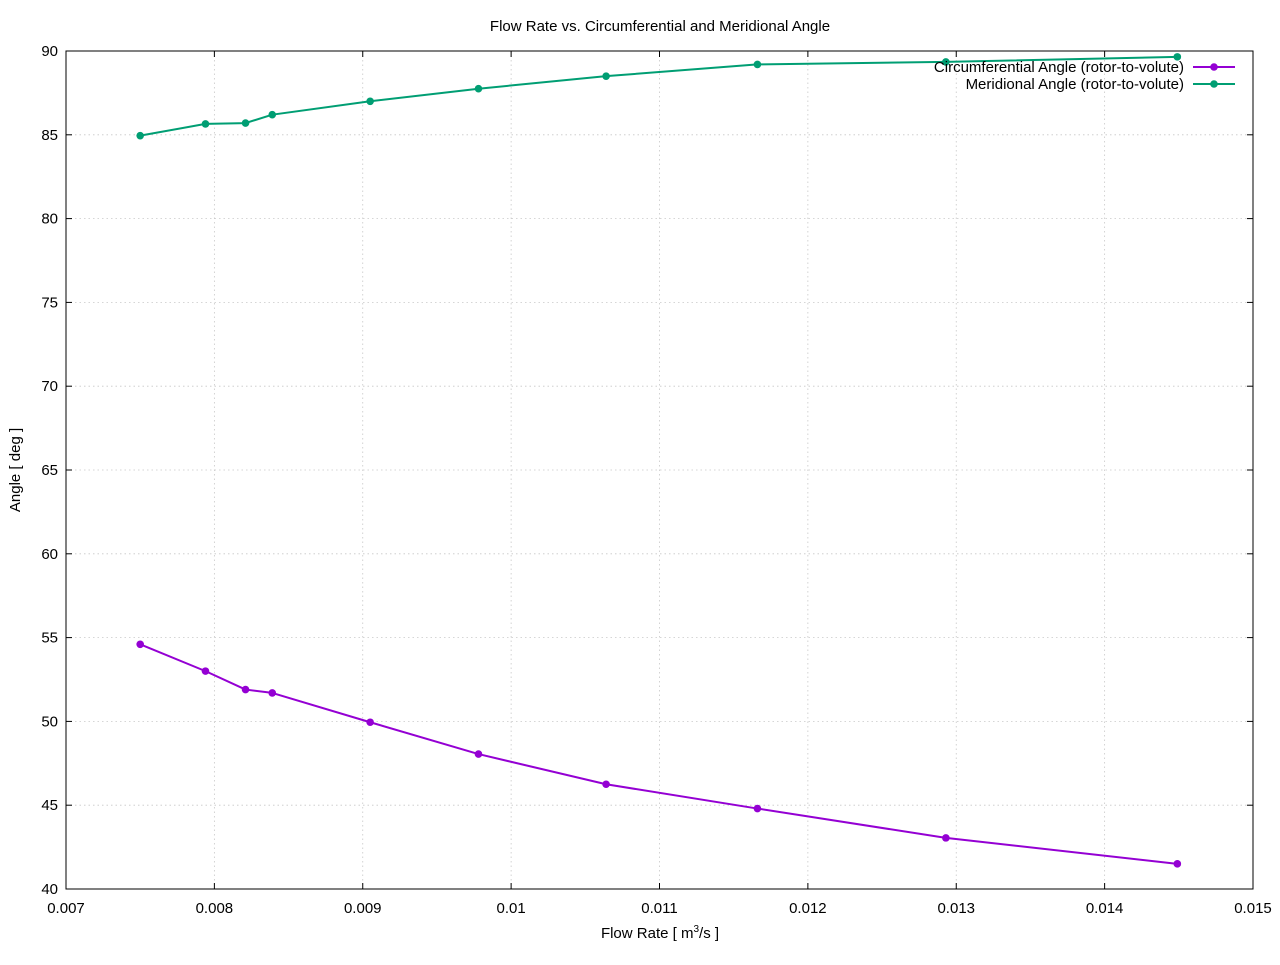 This screenshot has width=1280, height=965. Describe the element at coordinates (215, 908) in the screenshot. I see `x-tick-label: 0.008` at that location.